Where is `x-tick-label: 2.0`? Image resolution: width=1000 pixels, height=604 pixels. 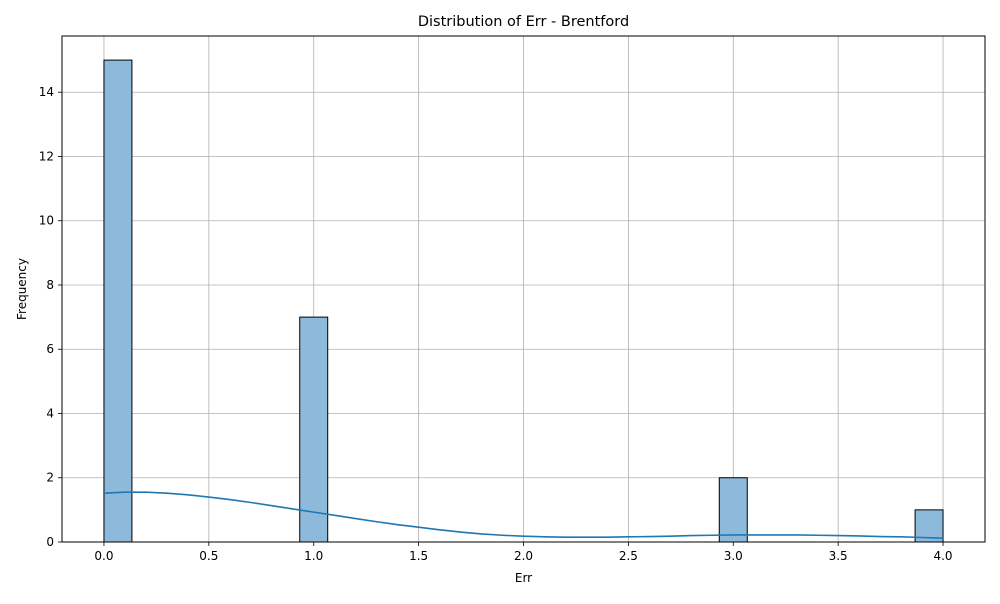
x-tick-label: 2.0 is located at coordinates (523, 556).